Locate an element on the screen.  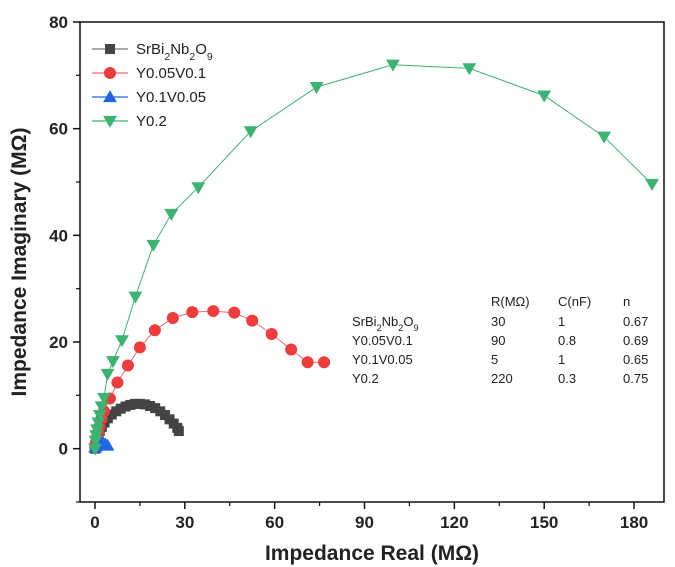
table-row-label: Y0.1V0.05 is located at coordinates (382, 359).